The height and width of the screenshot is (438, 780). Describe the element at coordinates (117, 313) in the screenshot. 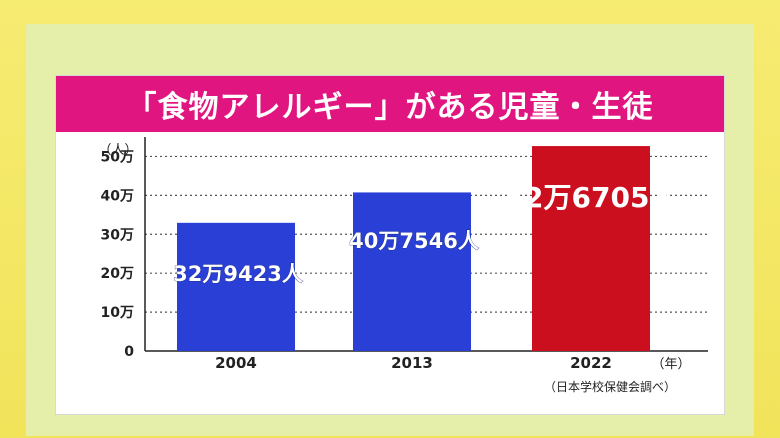

I see `y-tick-label: 10万` at that location.